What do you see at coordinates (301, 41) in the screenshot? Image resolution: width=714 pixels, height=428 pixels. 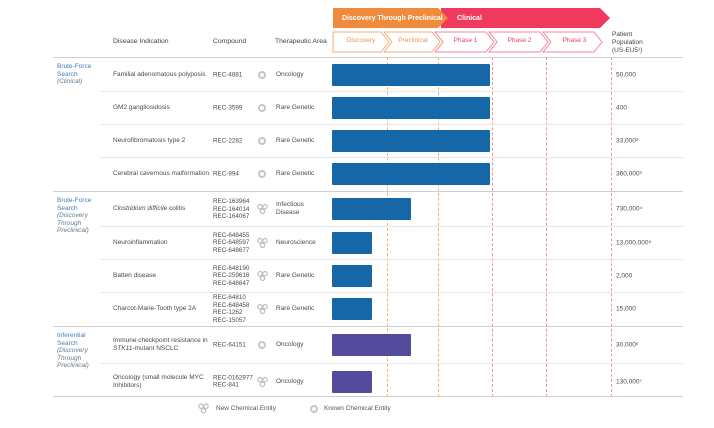 I see `column-header-therapeutic-area: Therapeutic Area` at bounding box center [301, 41].